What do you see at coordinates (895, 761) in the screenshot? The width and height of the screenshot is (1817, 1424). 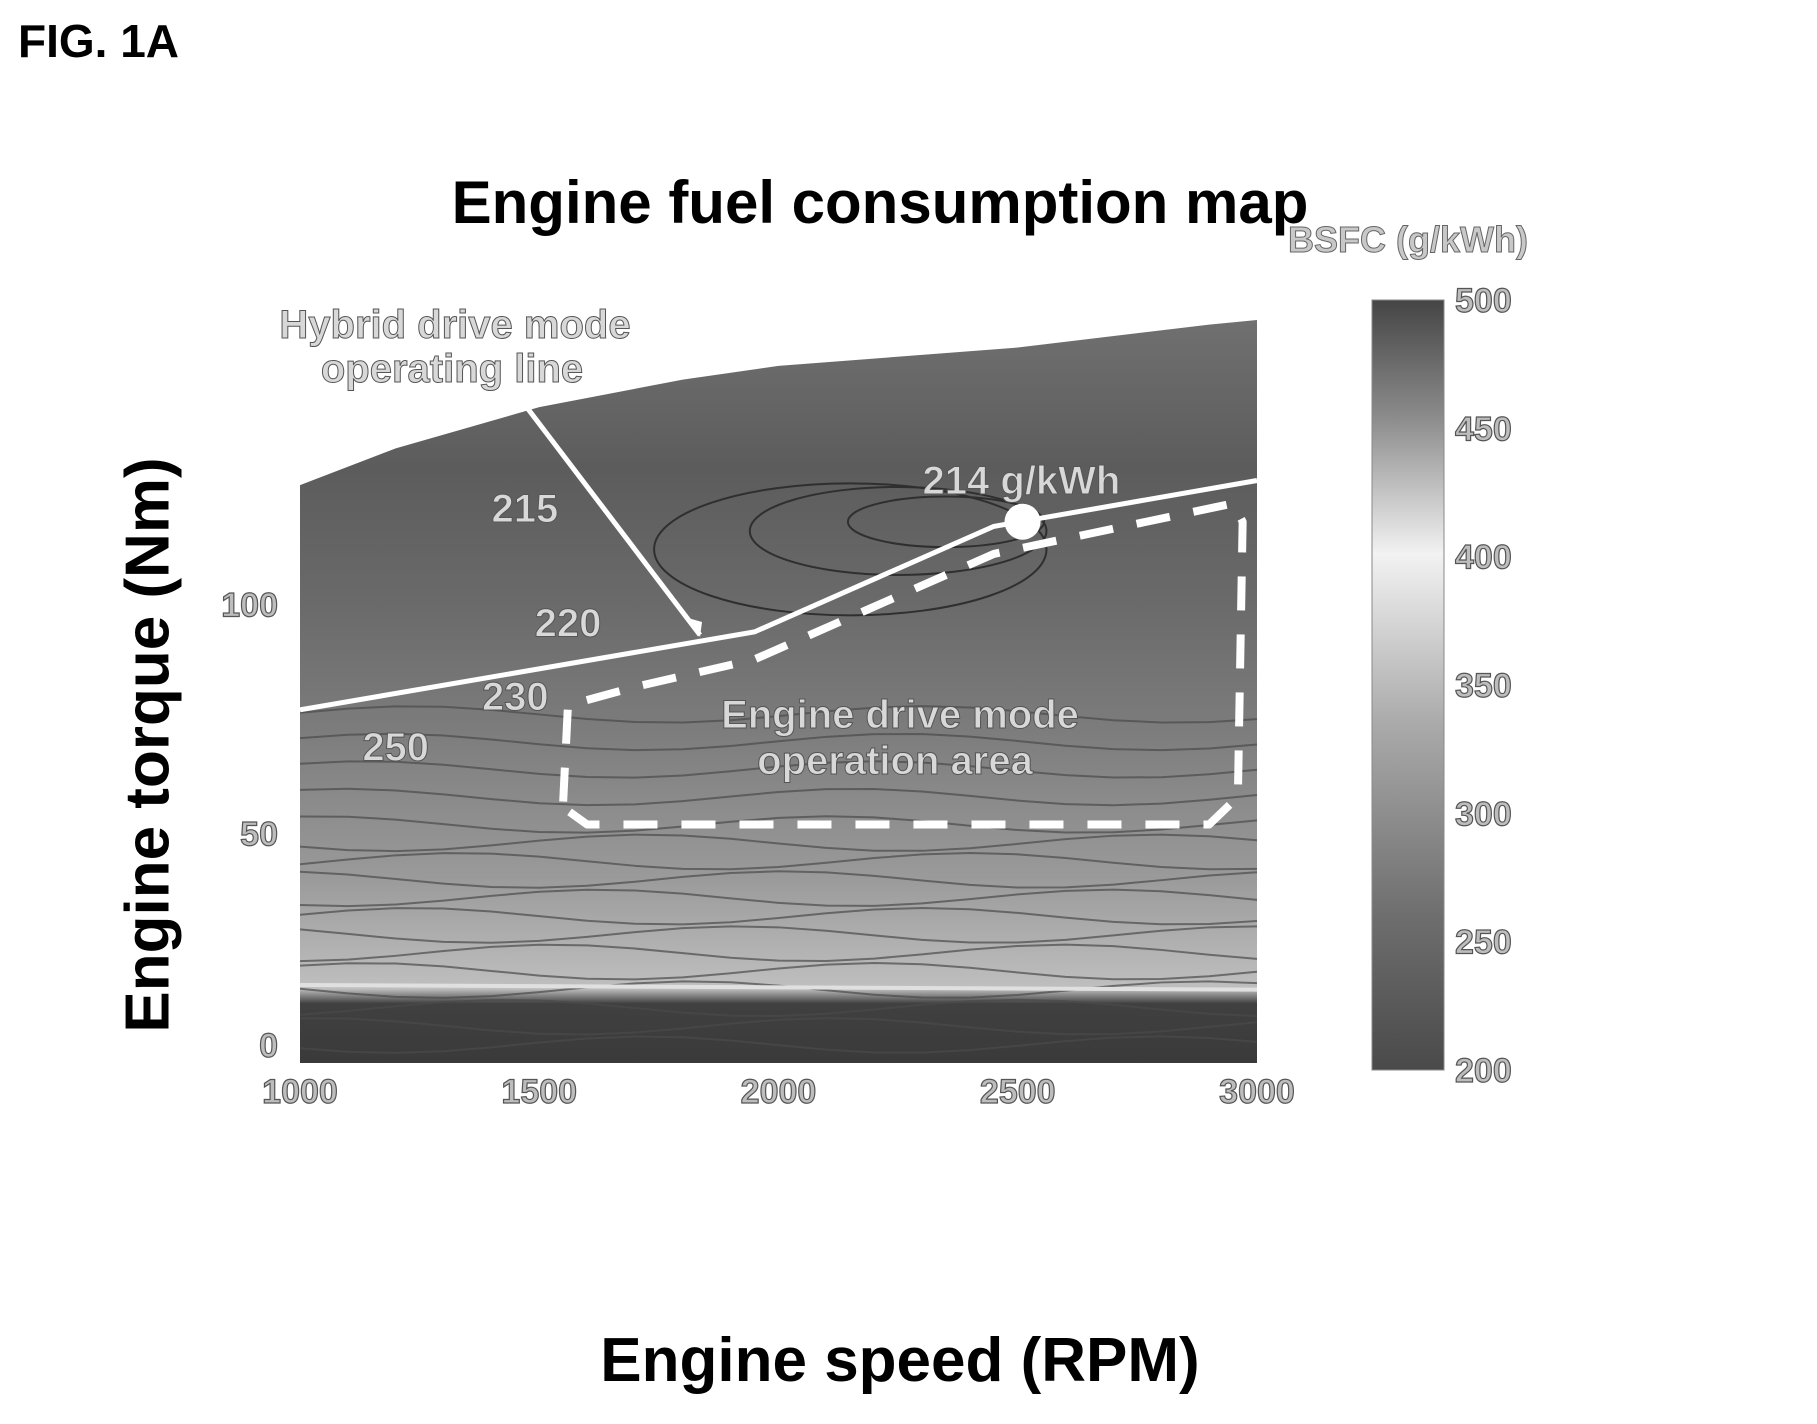 I see `engine-area-label: operation area` at bounding box center [895, 761].